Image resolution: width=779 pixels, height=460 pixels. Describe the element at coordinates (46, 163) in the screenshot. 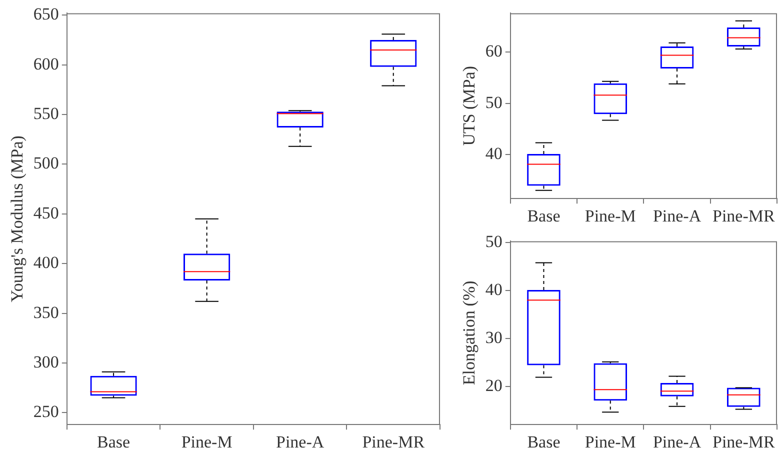

I see `y-tick-label: 500` at that location.